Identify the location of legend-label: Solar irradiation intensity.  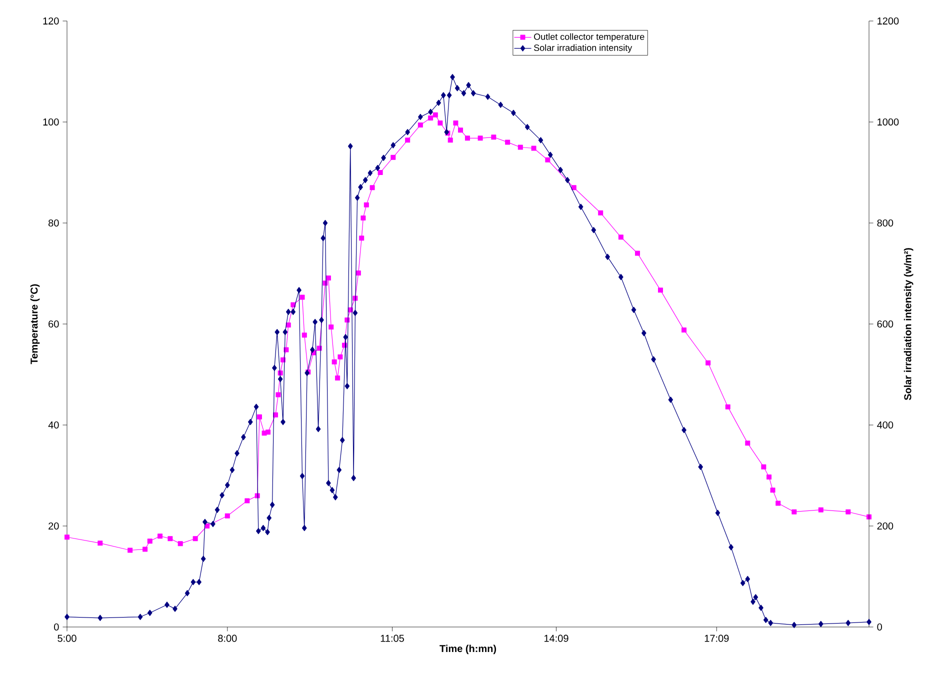
(583, 48).